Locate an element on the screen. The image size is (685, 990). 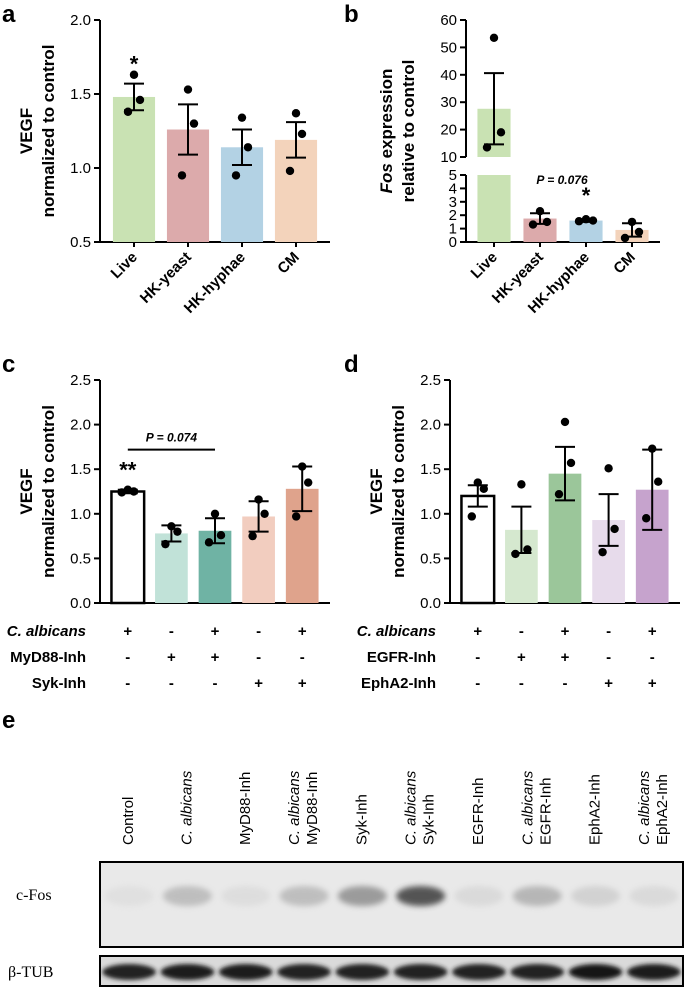
lane-label-7: C. albicansEGFR-Inh is located at coordinates (536, 807).